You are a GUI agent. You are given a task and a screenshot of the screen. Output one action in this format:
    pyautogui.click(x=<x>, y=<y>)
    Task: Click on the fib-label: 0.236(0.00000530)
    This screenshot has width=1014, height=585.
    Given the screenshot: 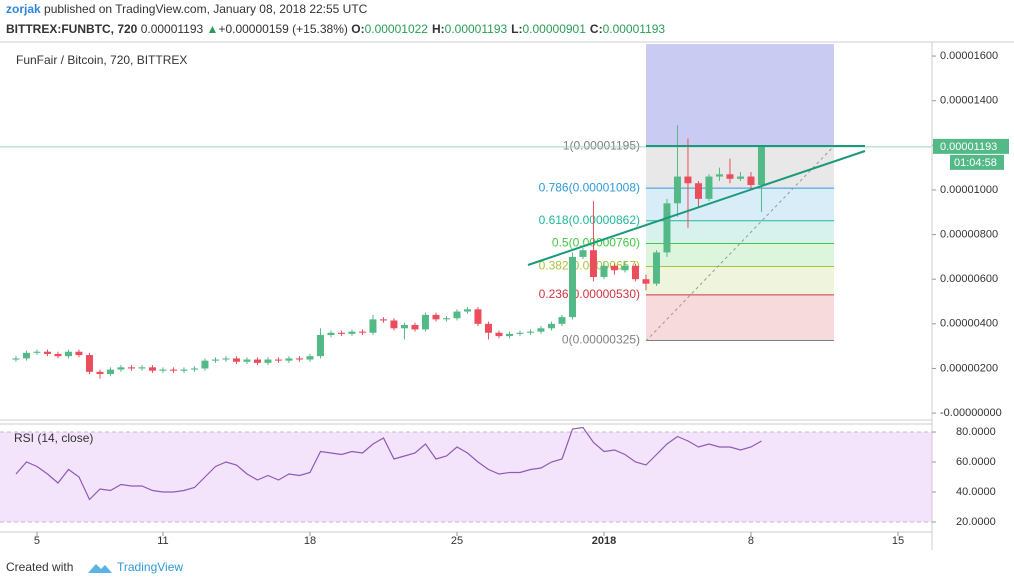 What is the action you would take?
    pyautogui.click(x=589, y=294)
    